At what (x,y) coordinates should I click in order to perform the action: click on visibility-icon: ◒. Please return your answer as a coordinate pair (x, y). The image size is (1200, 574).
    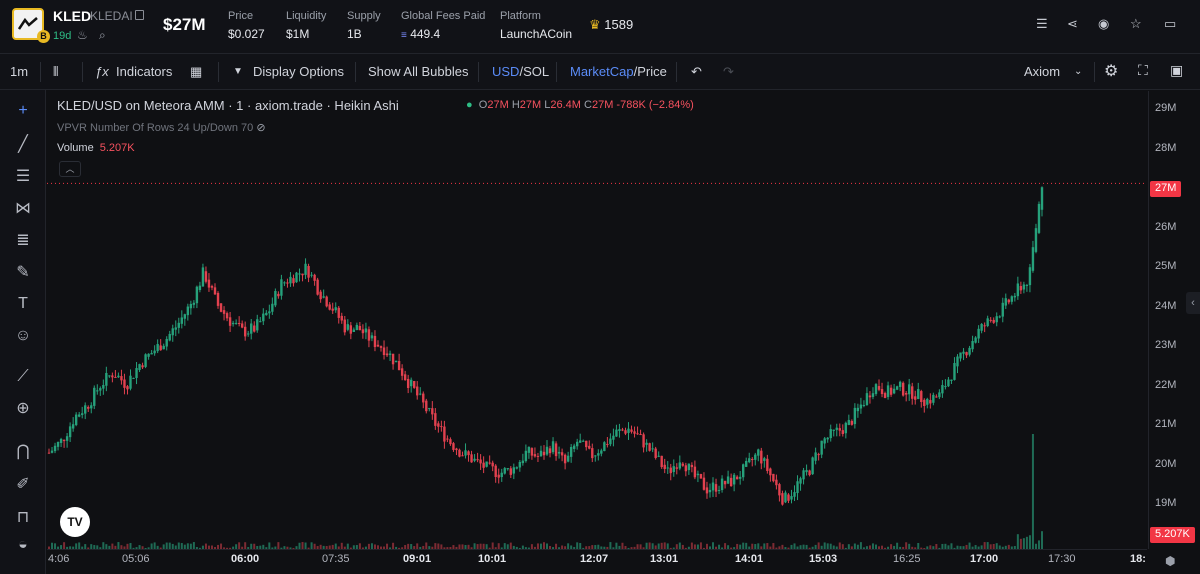
    Looking at the image, I should click on (23, 544).